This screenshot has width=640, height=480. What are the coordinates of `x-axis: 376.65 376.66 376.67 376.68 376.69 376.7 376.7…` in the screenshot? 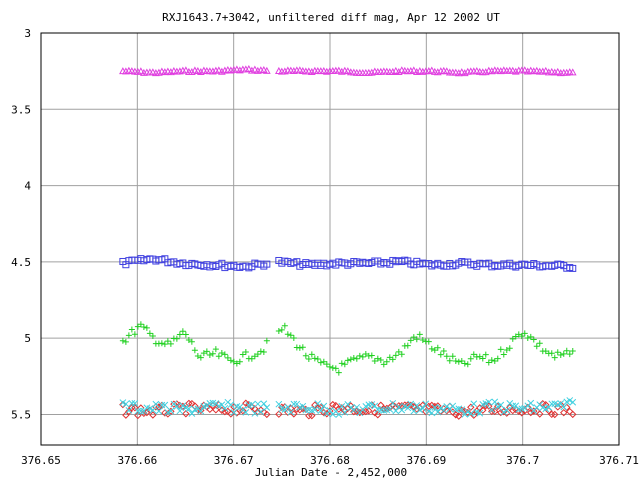 It's located at (330, 460).